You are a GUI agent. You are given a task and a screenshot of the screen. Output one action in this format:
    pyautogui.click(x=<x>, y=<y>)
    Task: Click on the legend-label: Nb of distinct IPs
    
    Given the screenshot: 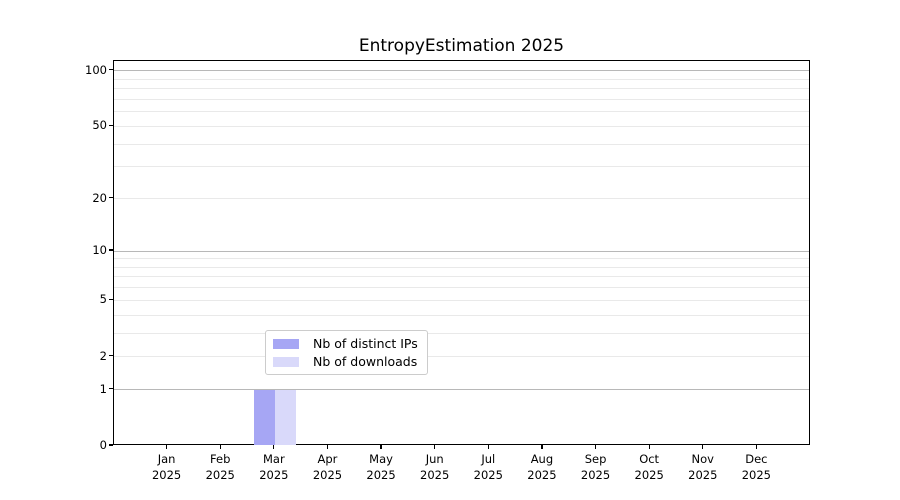 What is the action you would take?
    pyautogui.click(x=365, y=343)
    